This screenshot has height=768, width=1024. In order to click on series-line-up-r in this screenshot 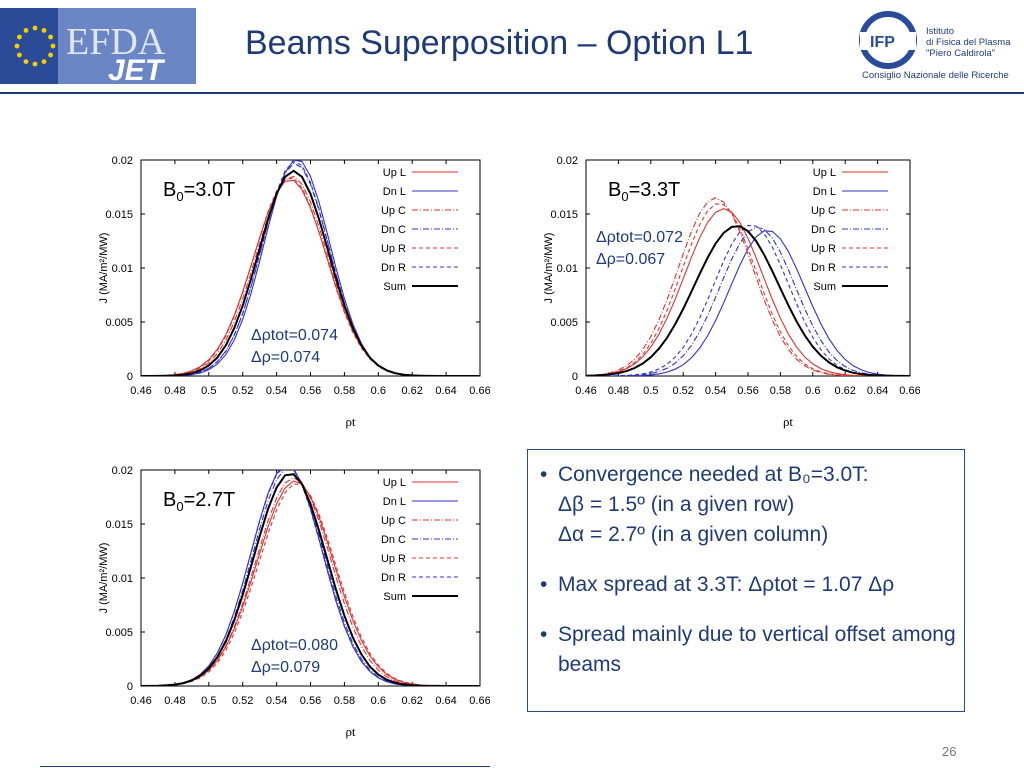, I will do `click(310, 584)`.